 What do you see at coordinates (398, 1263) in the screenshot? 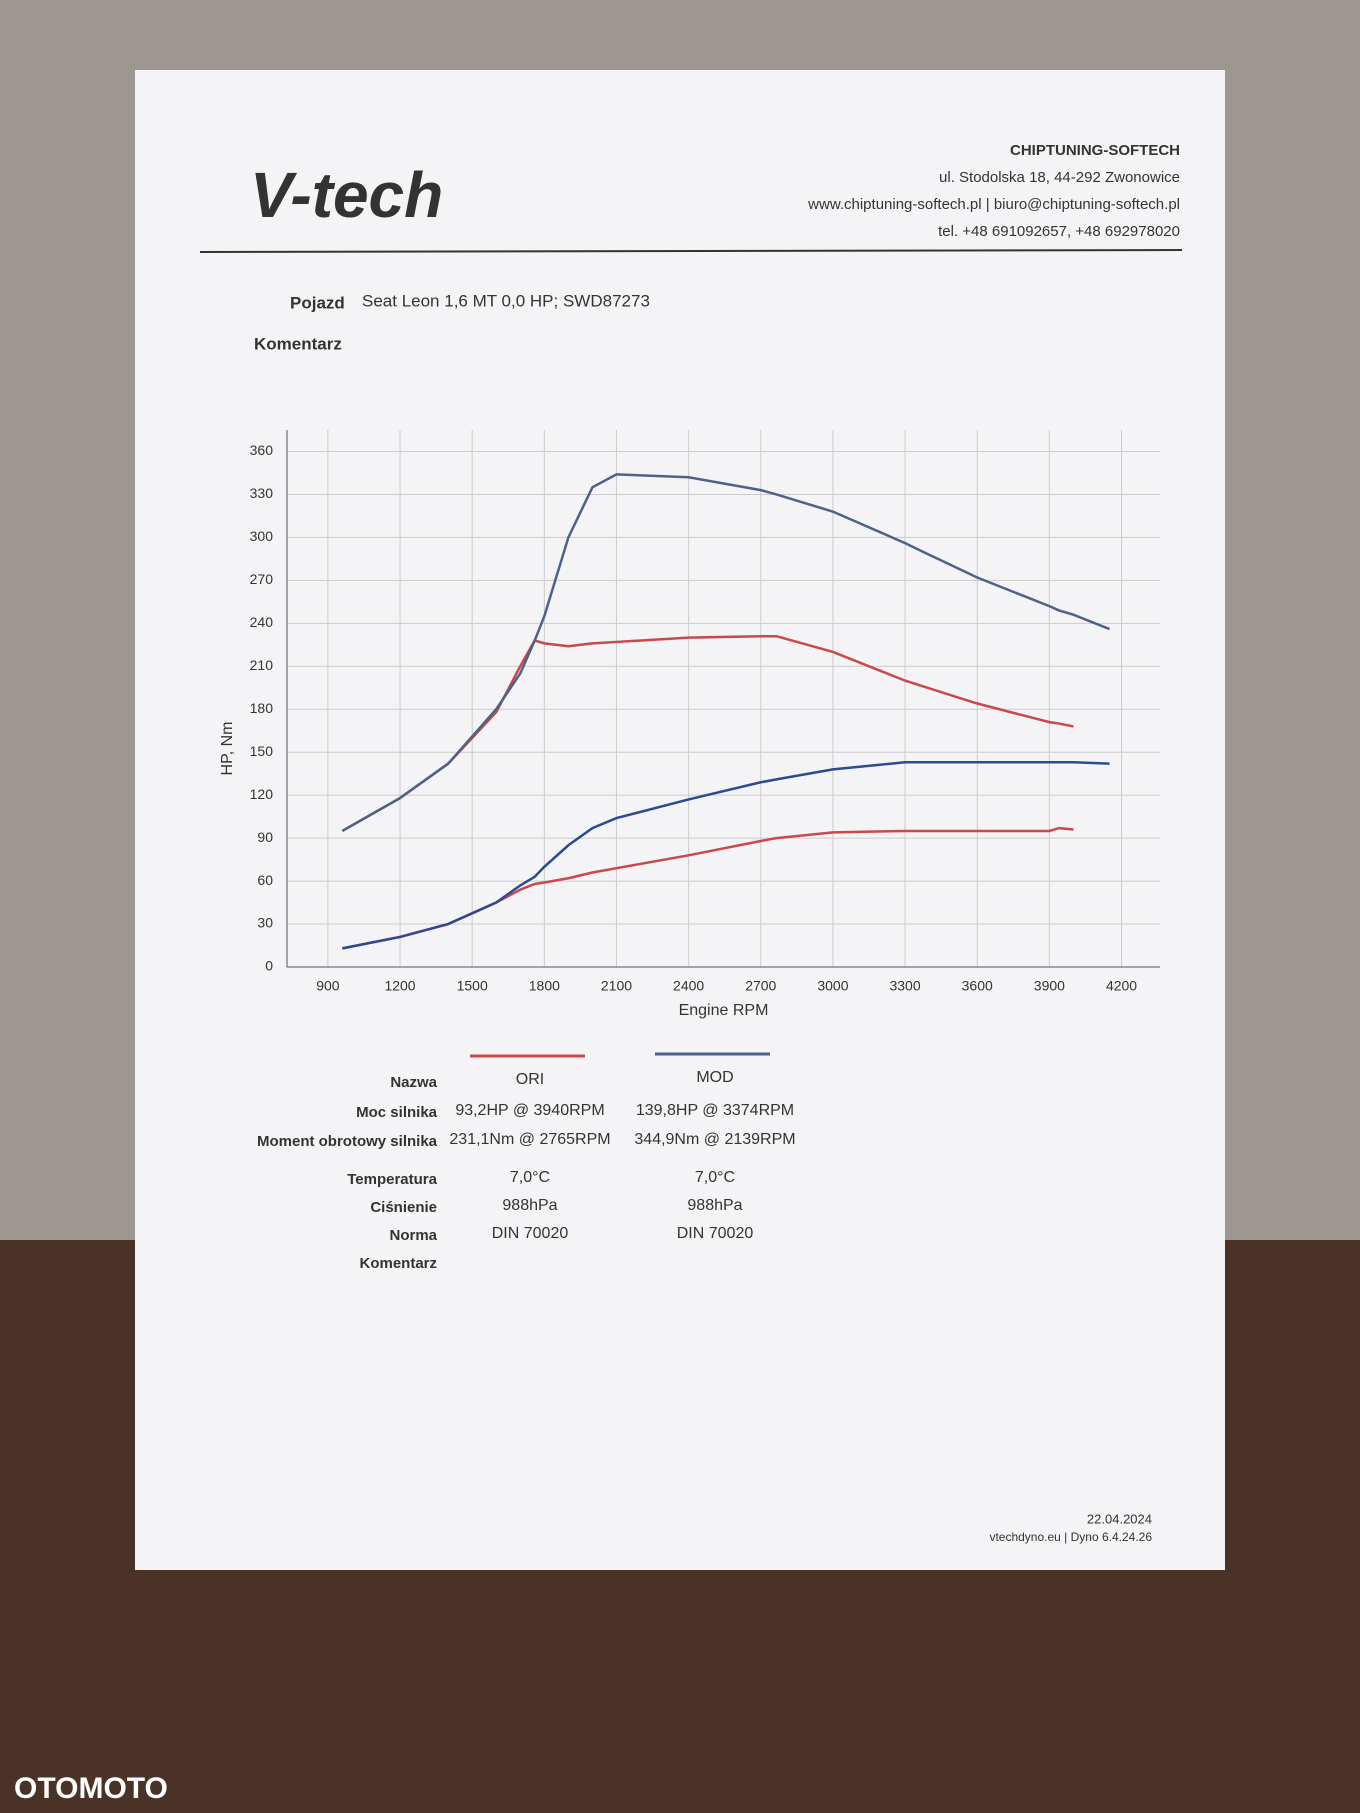
I see `row-label: Komentarz` at bounding box center [398, 1263].